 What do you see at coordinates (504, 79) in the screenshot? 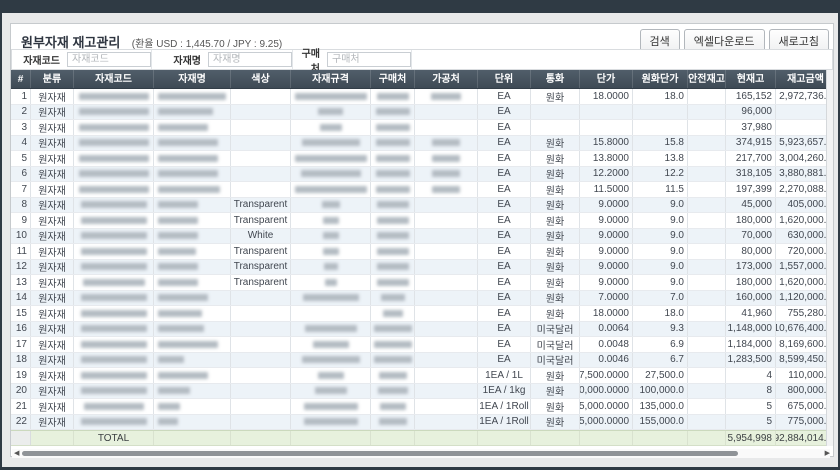
I see `column-header-unit: 단위` at bounding box center [504, 79].